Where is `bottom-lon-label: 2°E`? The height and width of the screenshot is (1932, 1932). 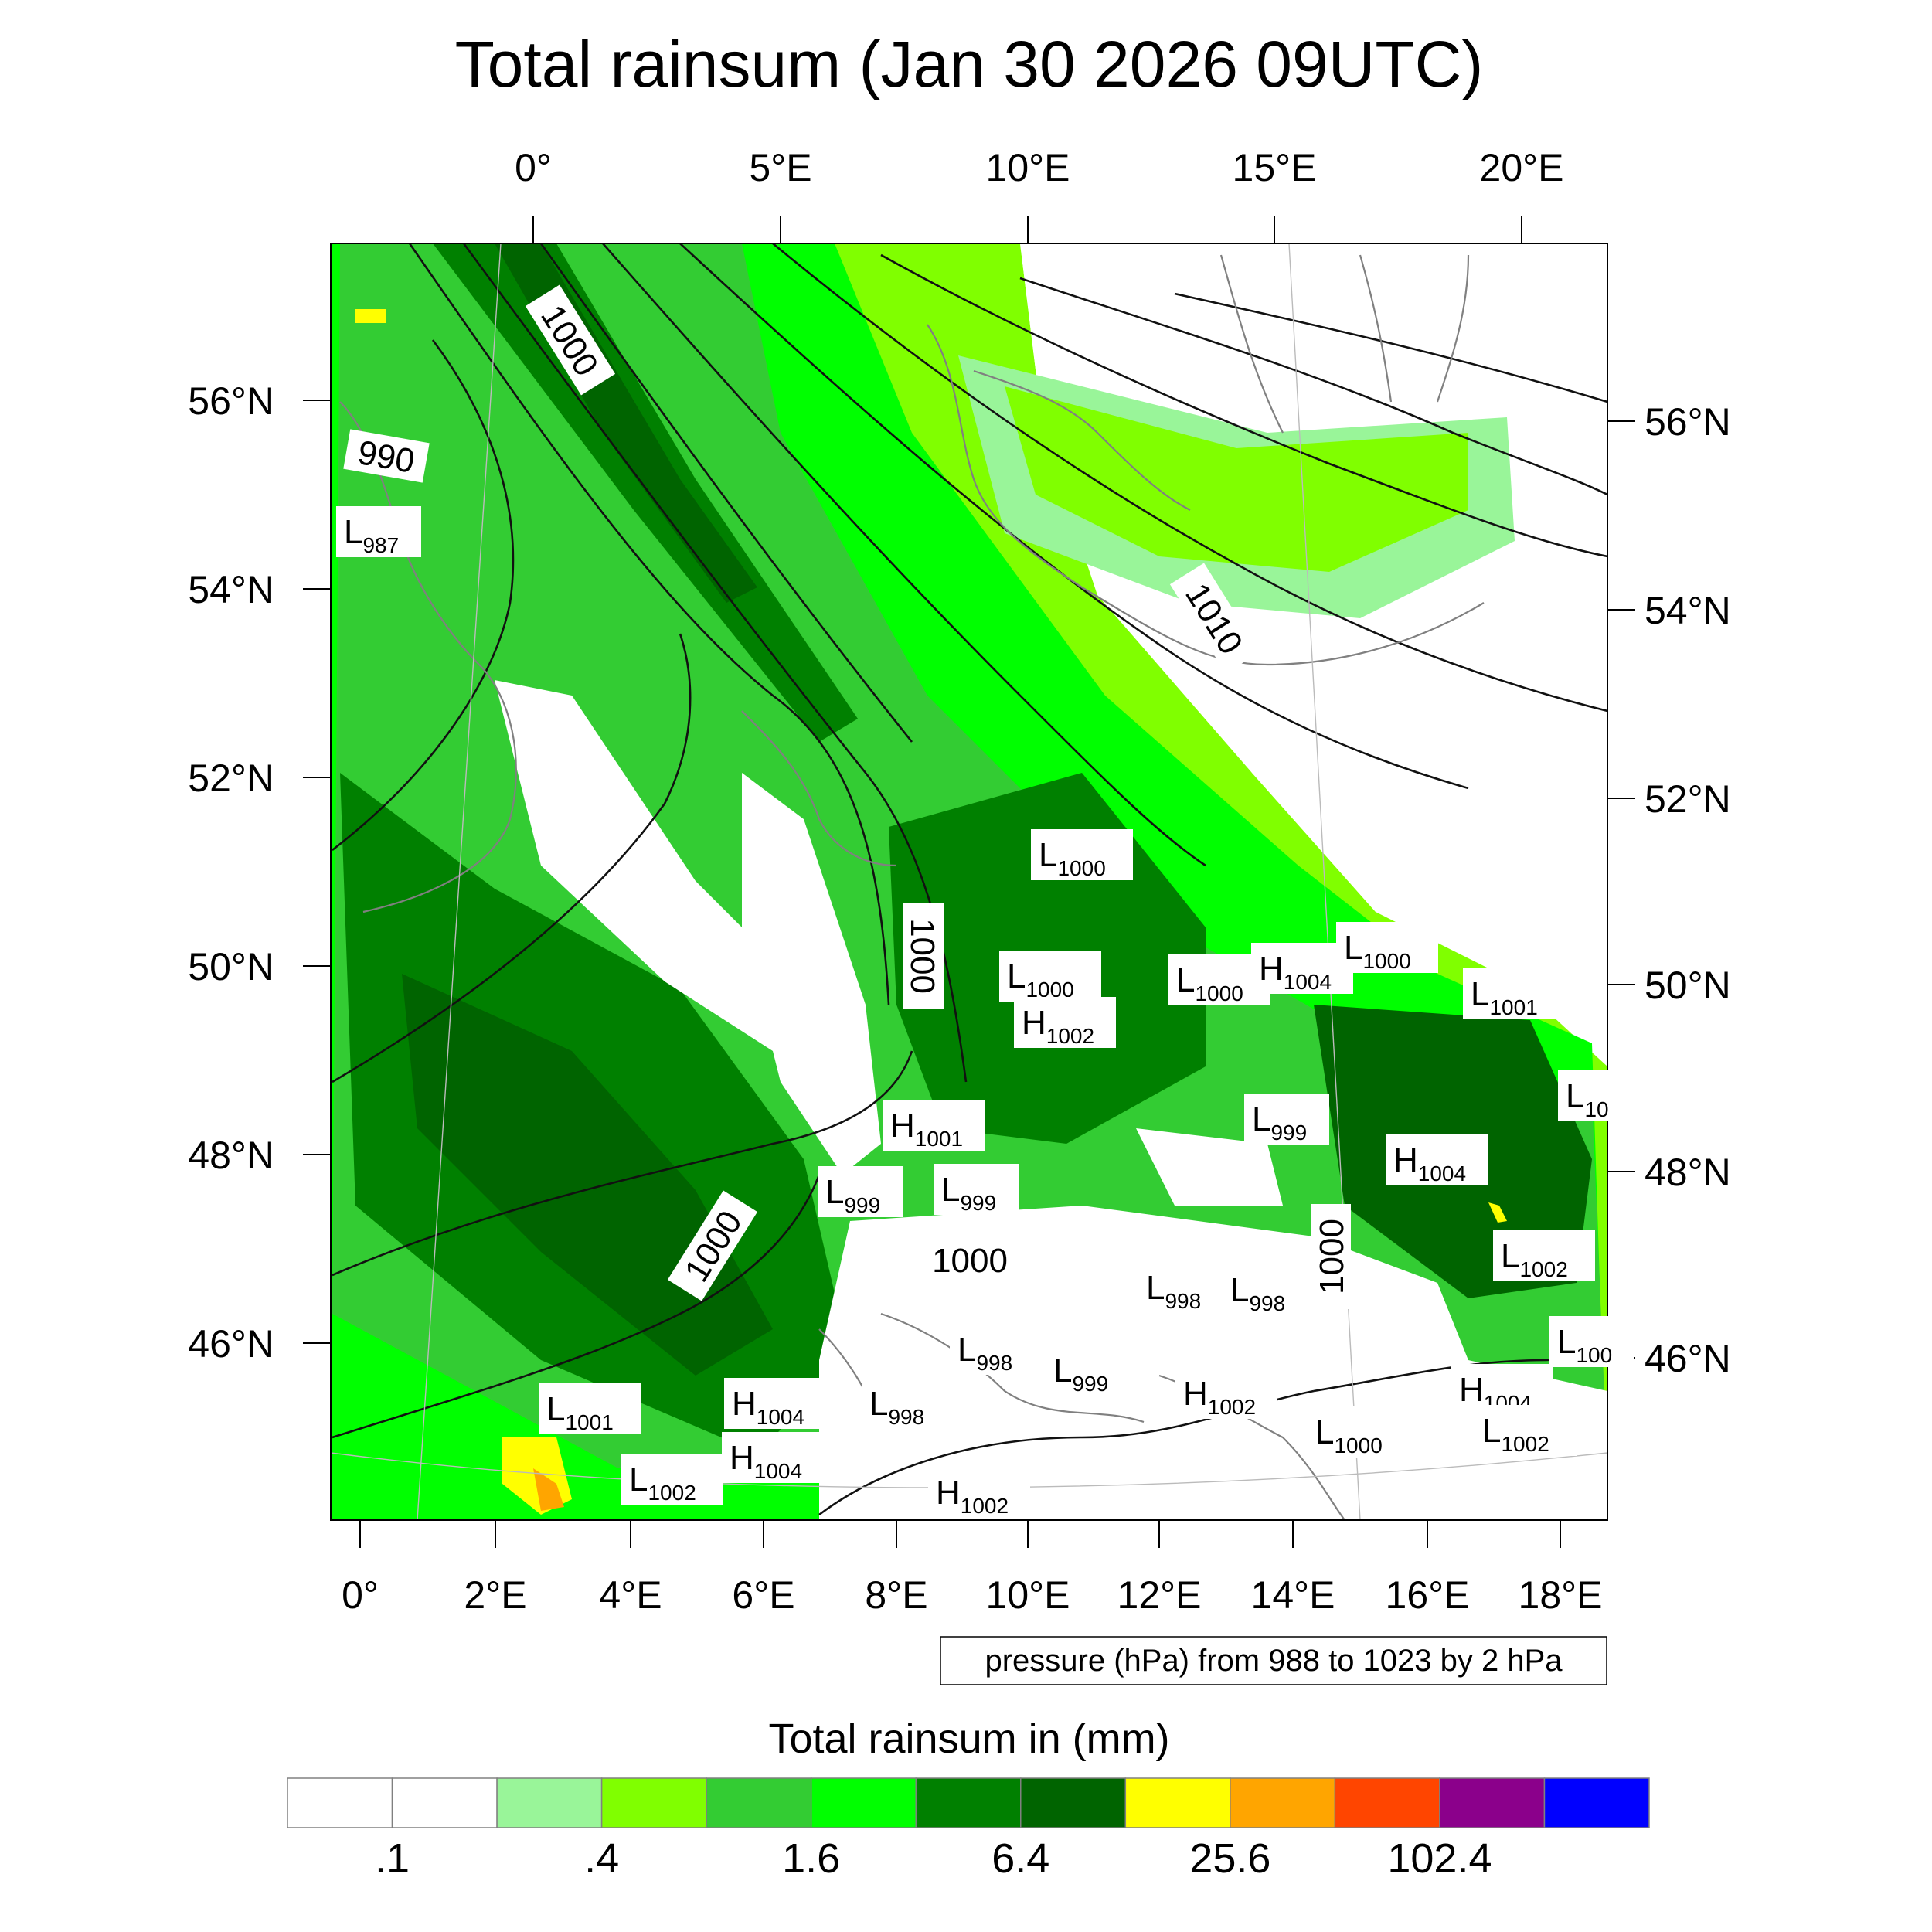
bottom-lon-label: 2°E is located at coordinates (495, 1595).